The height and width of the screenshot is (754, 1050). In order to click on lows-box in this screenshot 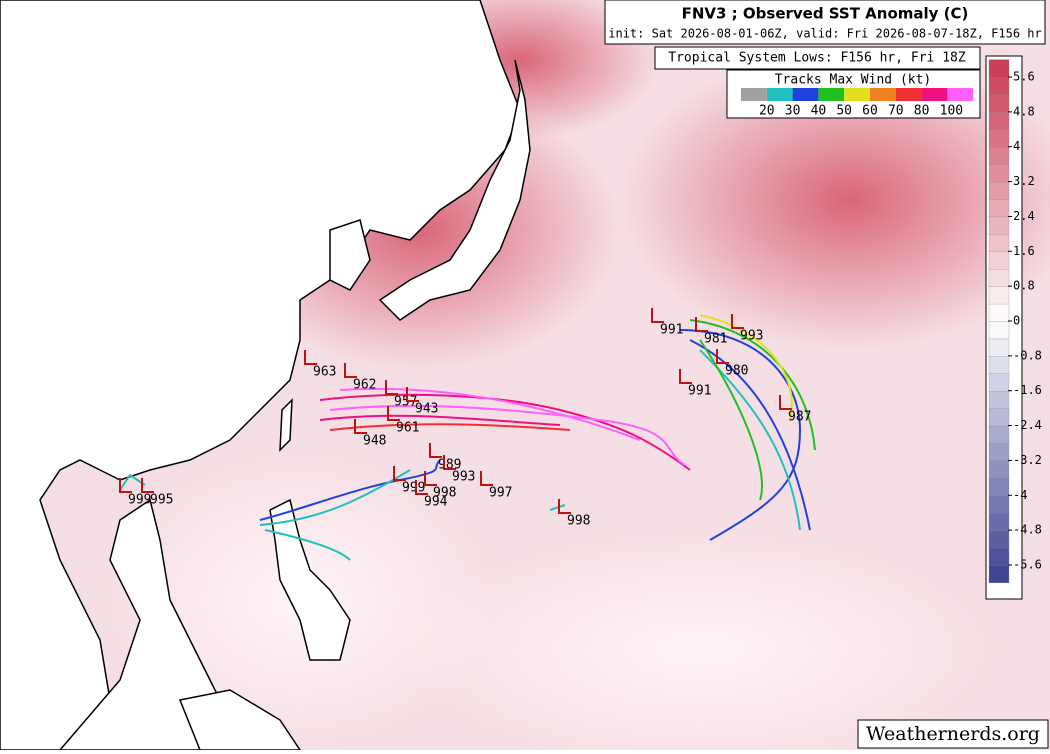, I will do `click(817, 58)`.